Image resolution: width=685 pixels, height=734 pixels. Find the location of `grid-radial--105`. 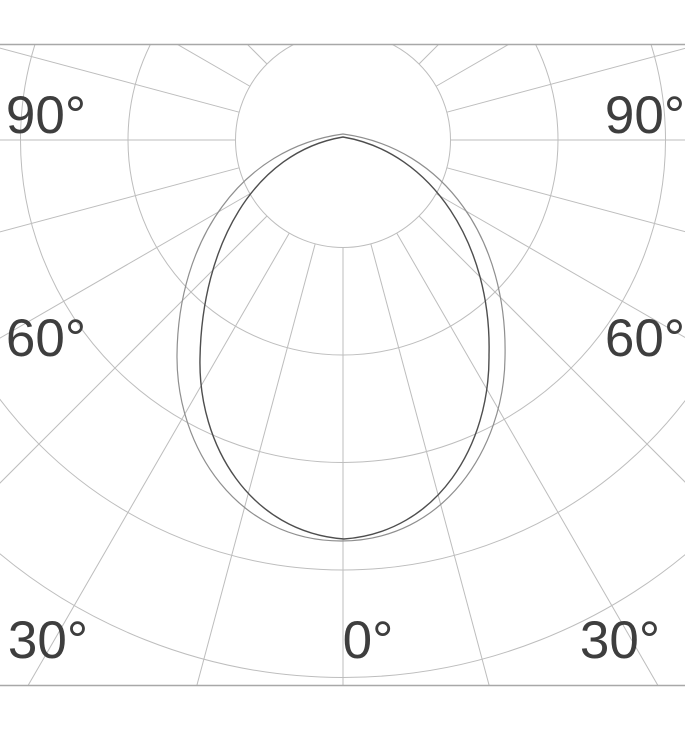

grid-radial--105 is located at coordinates (120, 80).